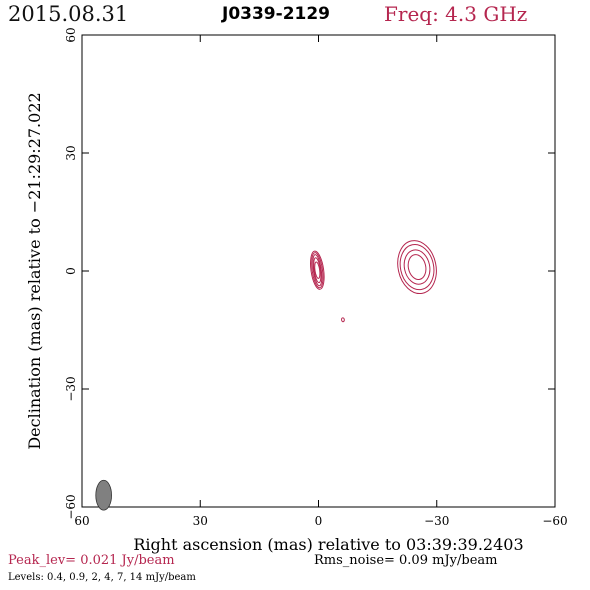 This screenshot has width=590, height=590. Describe the element at coordinates (81, 521) in the screenshot. I see `x-tick-label: 60` at that location.